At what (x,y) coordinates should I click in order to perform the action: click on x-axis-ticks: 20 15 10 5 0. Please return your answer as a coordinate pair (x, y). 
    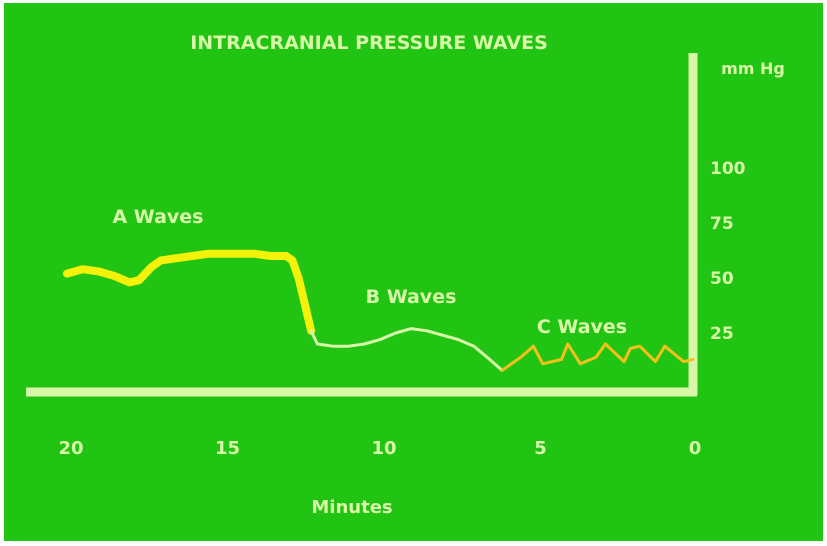
    Looking at the image, I should click on (379, 448).